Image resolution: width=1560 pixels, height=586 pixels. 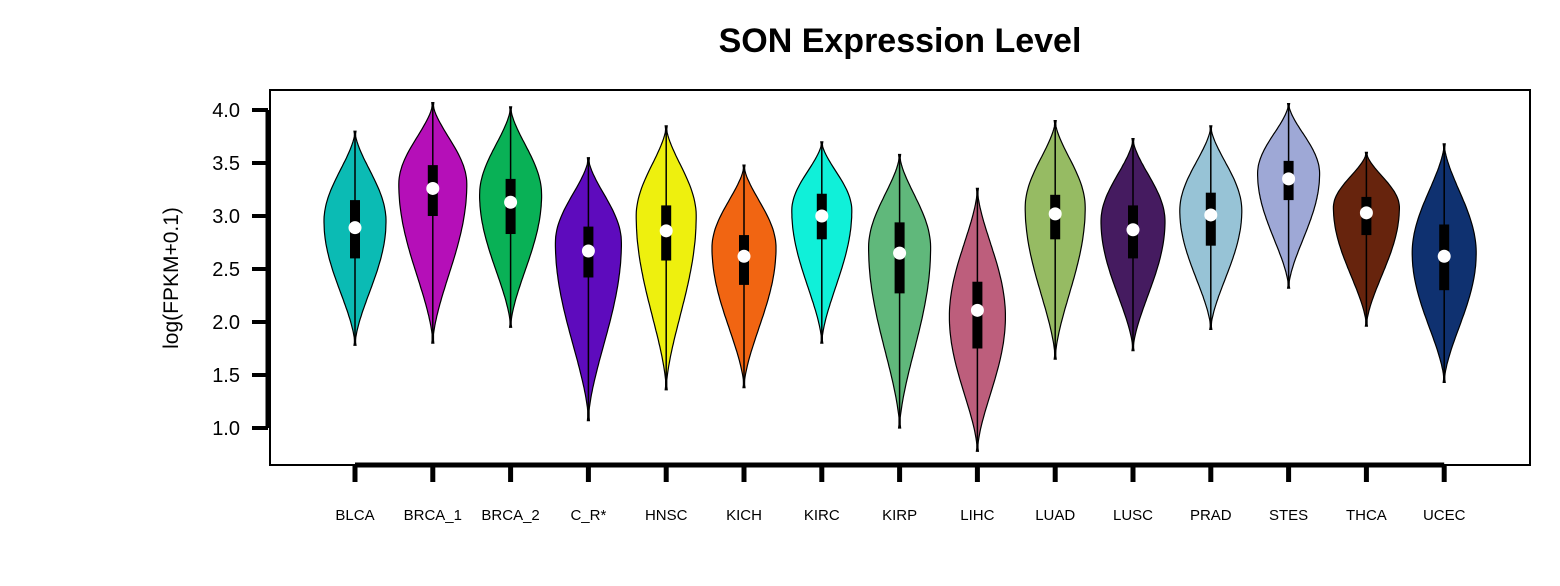 I want to click on x-tick-label: HNSC, so click(x=666, y=515).